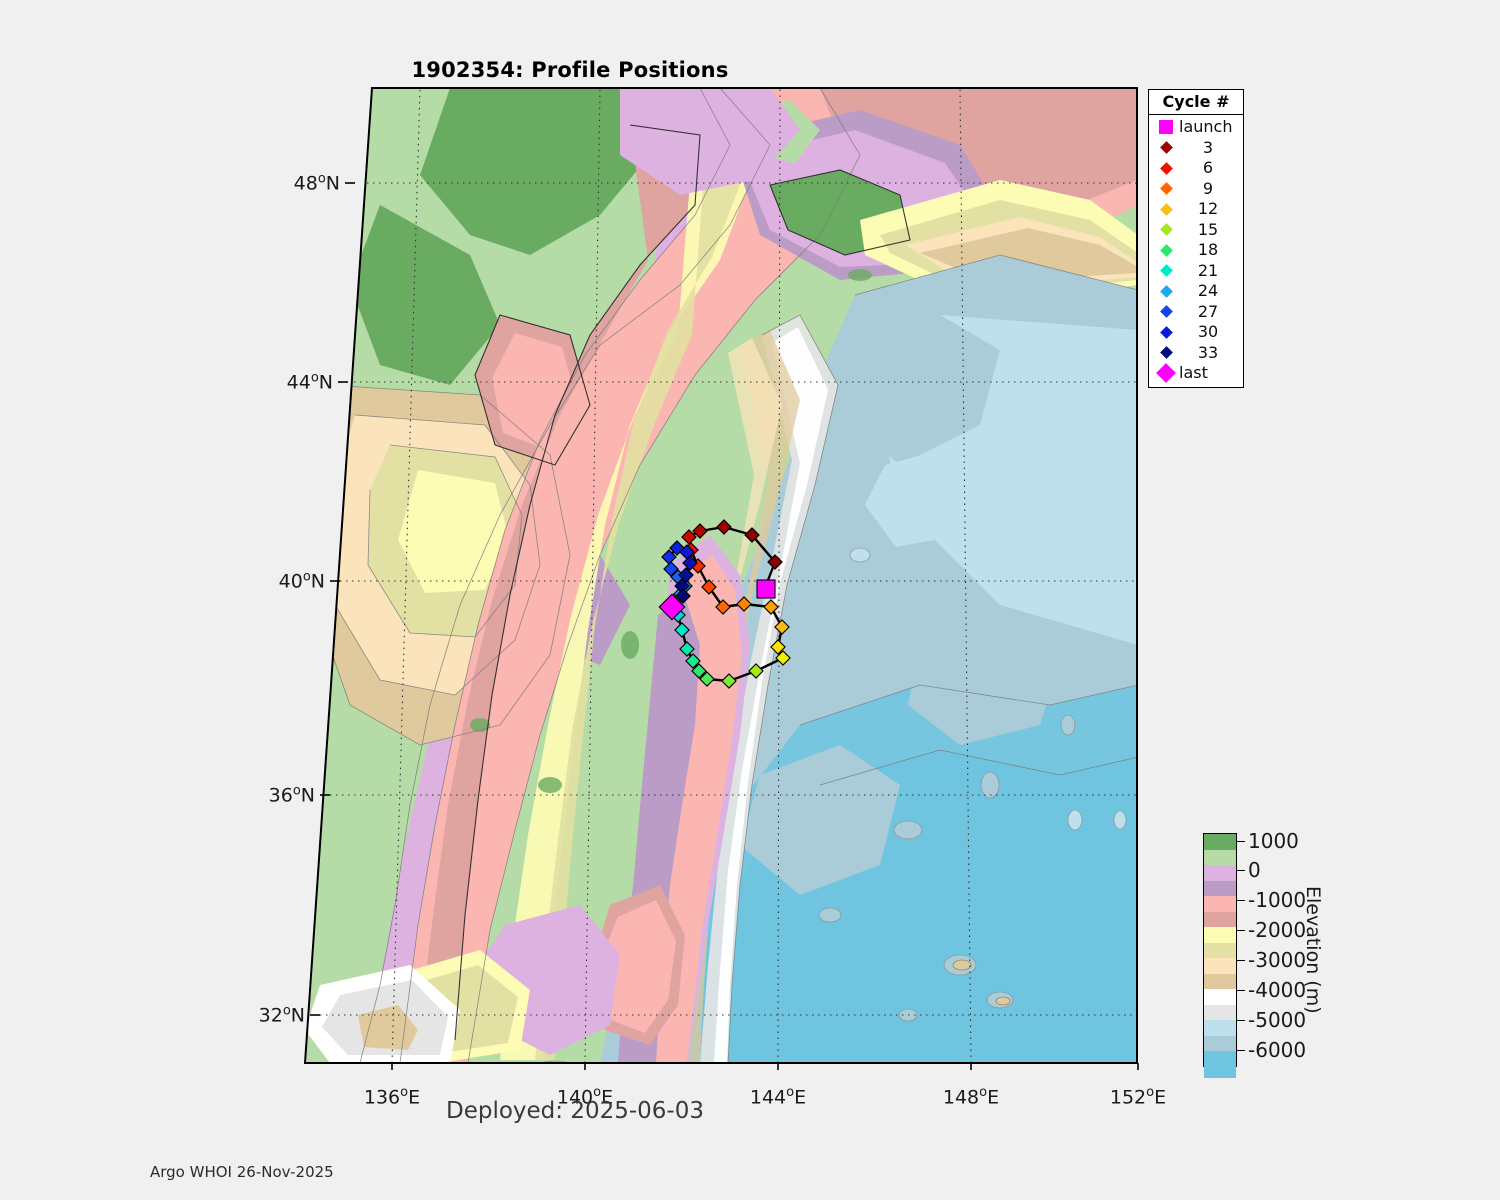 This screenshot has height=1200, width=1500. I want to click on colorbar-tick-label: -4000, so click(1277, 990).